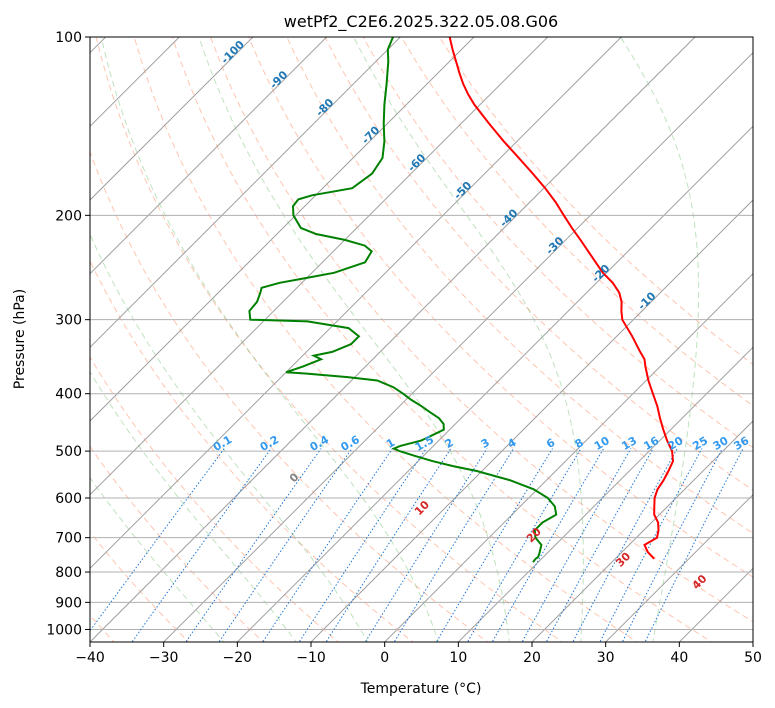 The image size is (775, 708). Describe the element at coordinates (68, 216) in the screenshot. I see `y-tick-label: 200` at that location.